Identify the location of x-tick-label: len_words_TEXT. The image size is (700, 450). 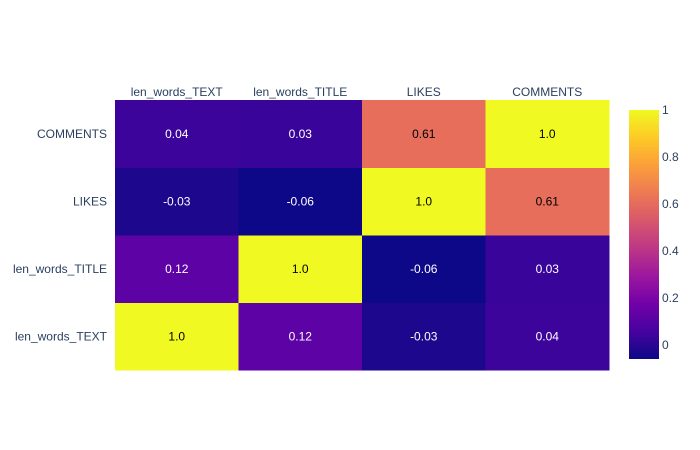
(177, 92).